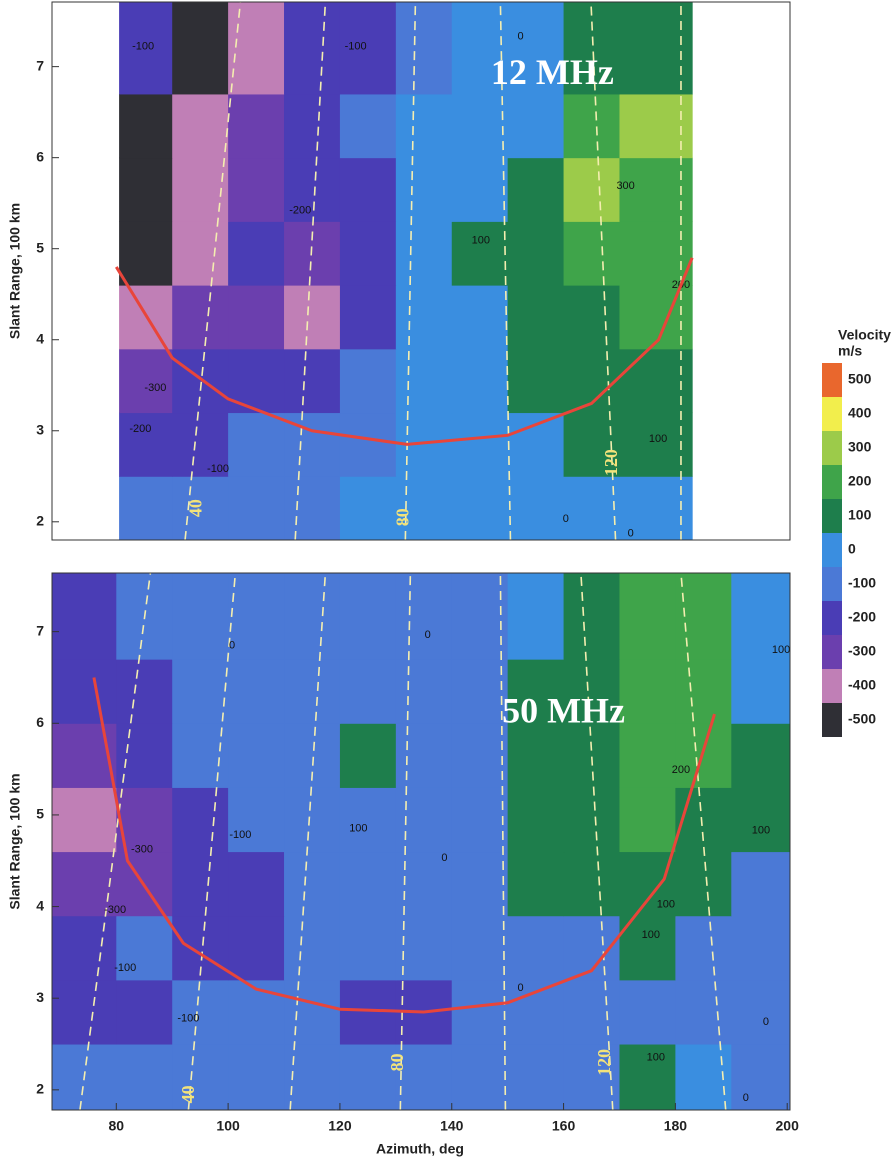 The height and width of the screenshot is (1161, 893). What do you see at coordinates (40, 1089) in the screenshot?
I see `y-tick-label: 2` at bounding box center [40, 1089].